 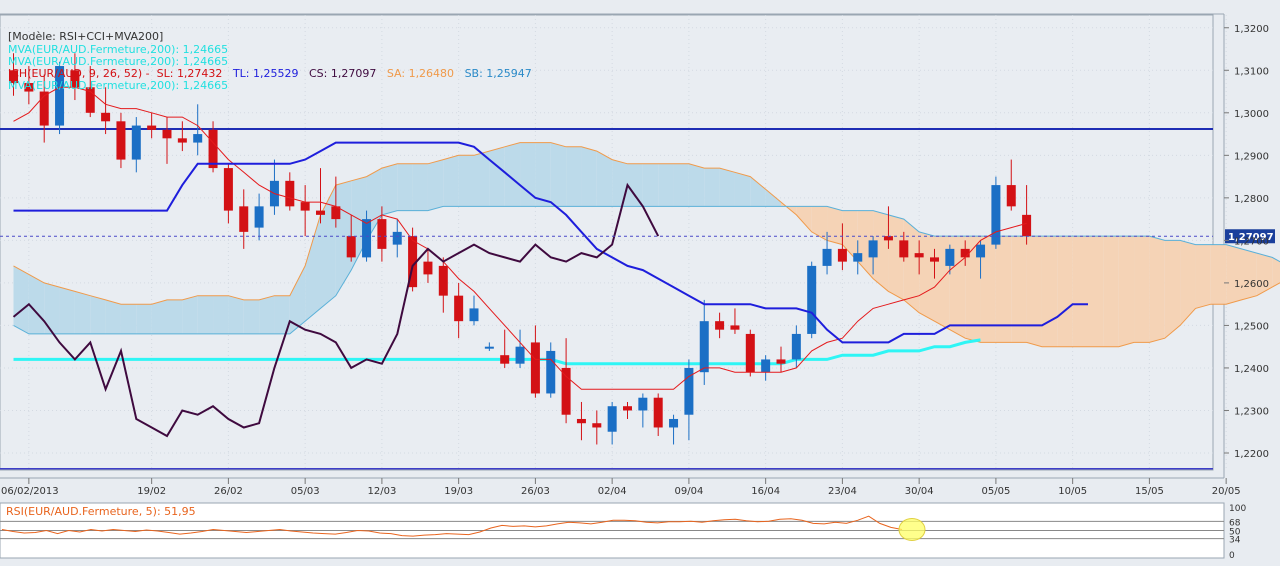 I want to click on y-tick-label: 1,3000, so click(x=1251, y=114).